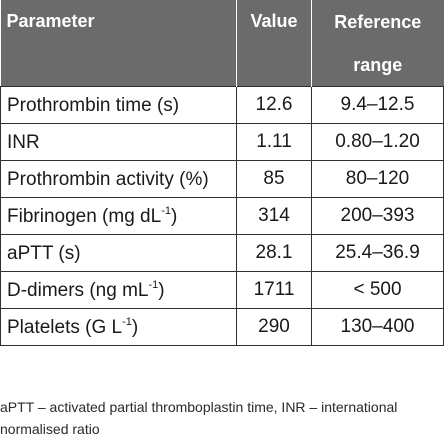  I want to click on table-row: Prothrombin time (s) 12.6 9.4–12.5, so click(222, 105).